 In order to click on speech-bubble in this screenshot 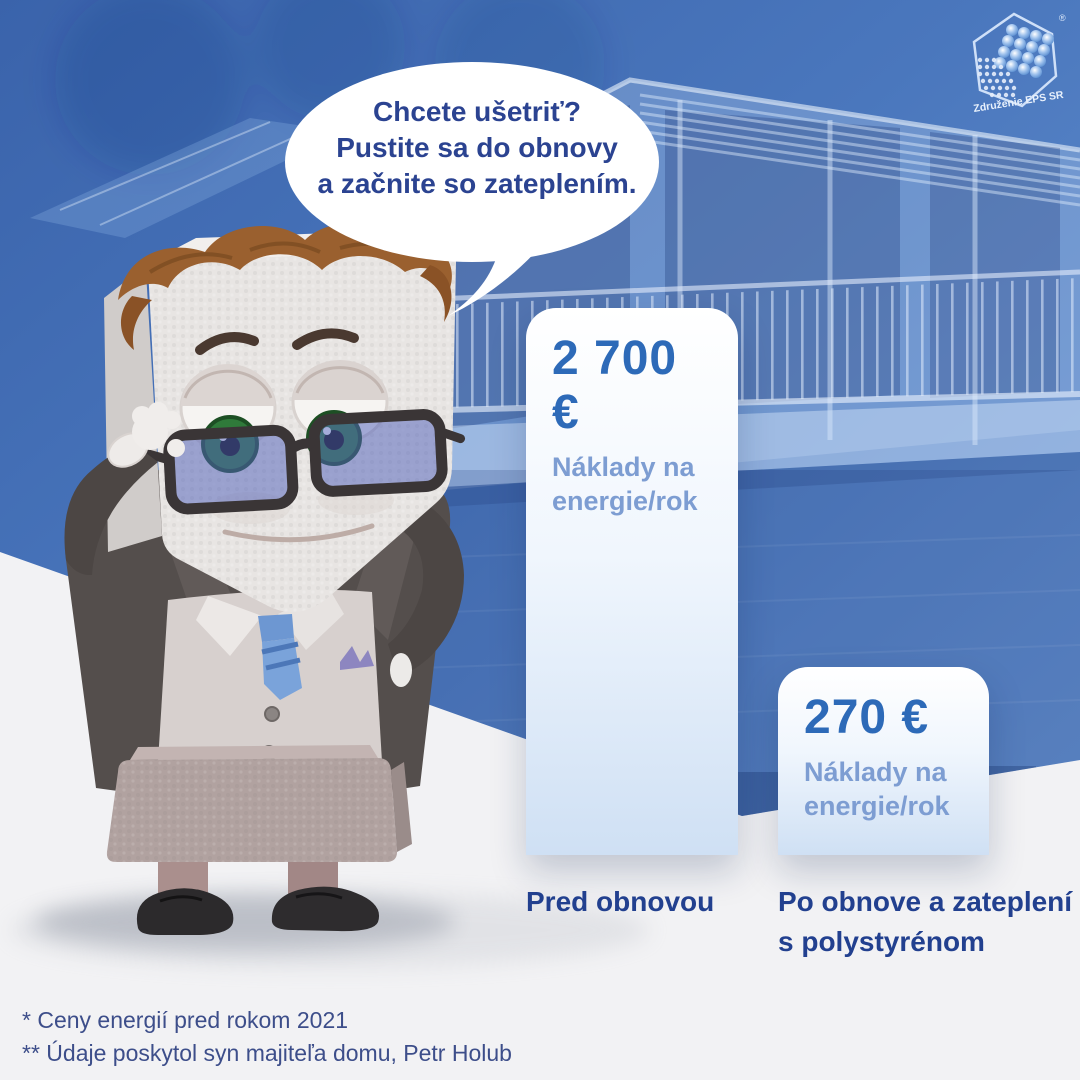, I will do `click(472, 189)`.